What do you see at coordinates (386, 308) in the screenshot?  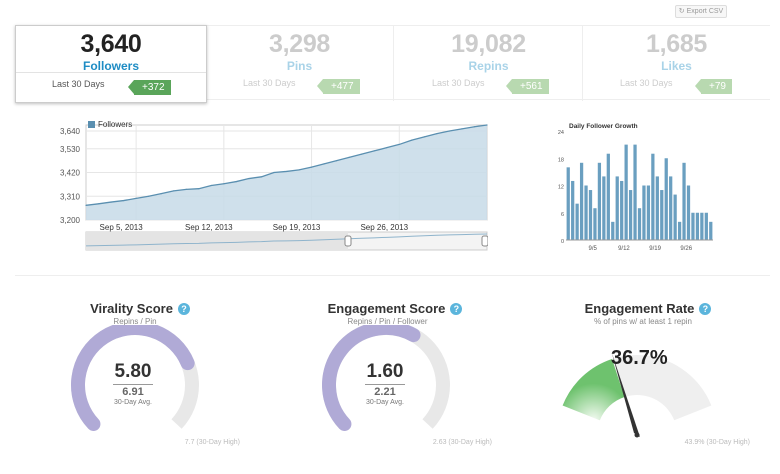 I see `engagement-score-title-text: Engagement Score` at bounding box center [386, 308].